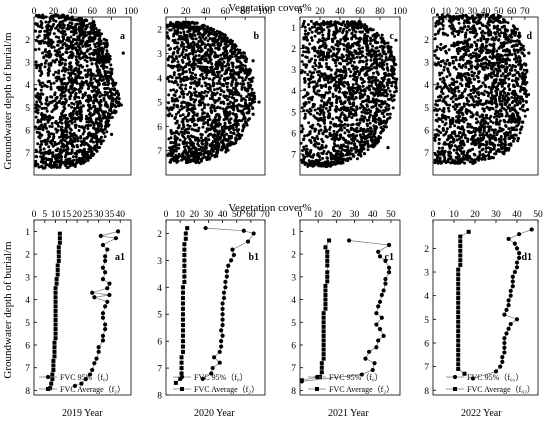 The width and height of the screenshot is (550, 422). What do you see at coordinates (349, 93) in the screenshot?
I see `scatter-points` at bounding box center [349, 93].